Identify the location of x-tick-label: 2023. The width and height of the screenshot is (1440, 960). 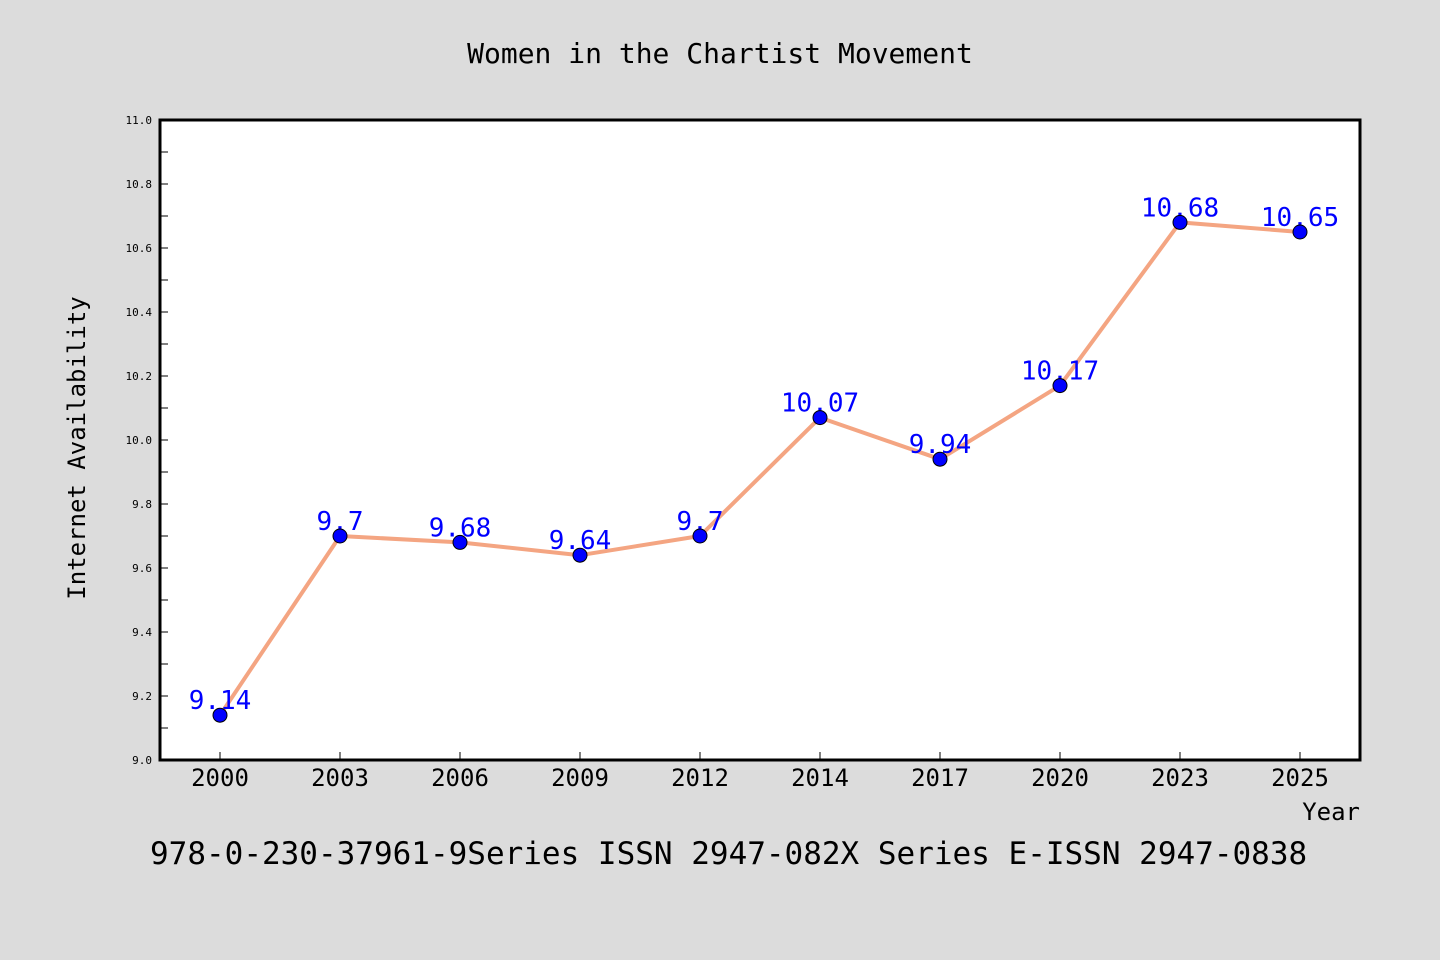
(1180, 778).